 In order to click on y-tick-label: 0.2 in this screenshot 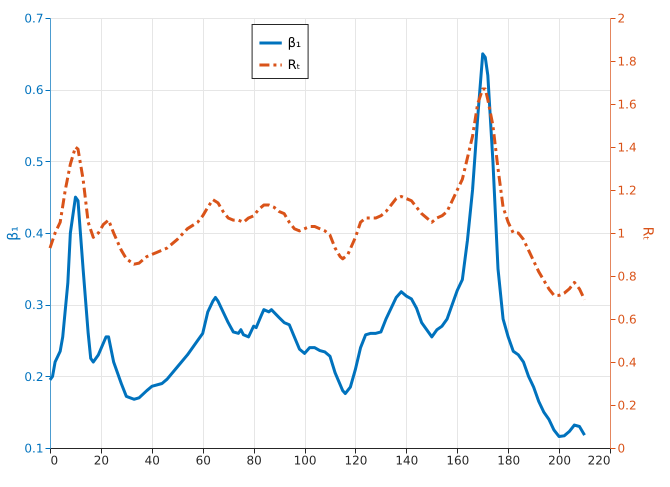, I will do `click(34, 377)`.